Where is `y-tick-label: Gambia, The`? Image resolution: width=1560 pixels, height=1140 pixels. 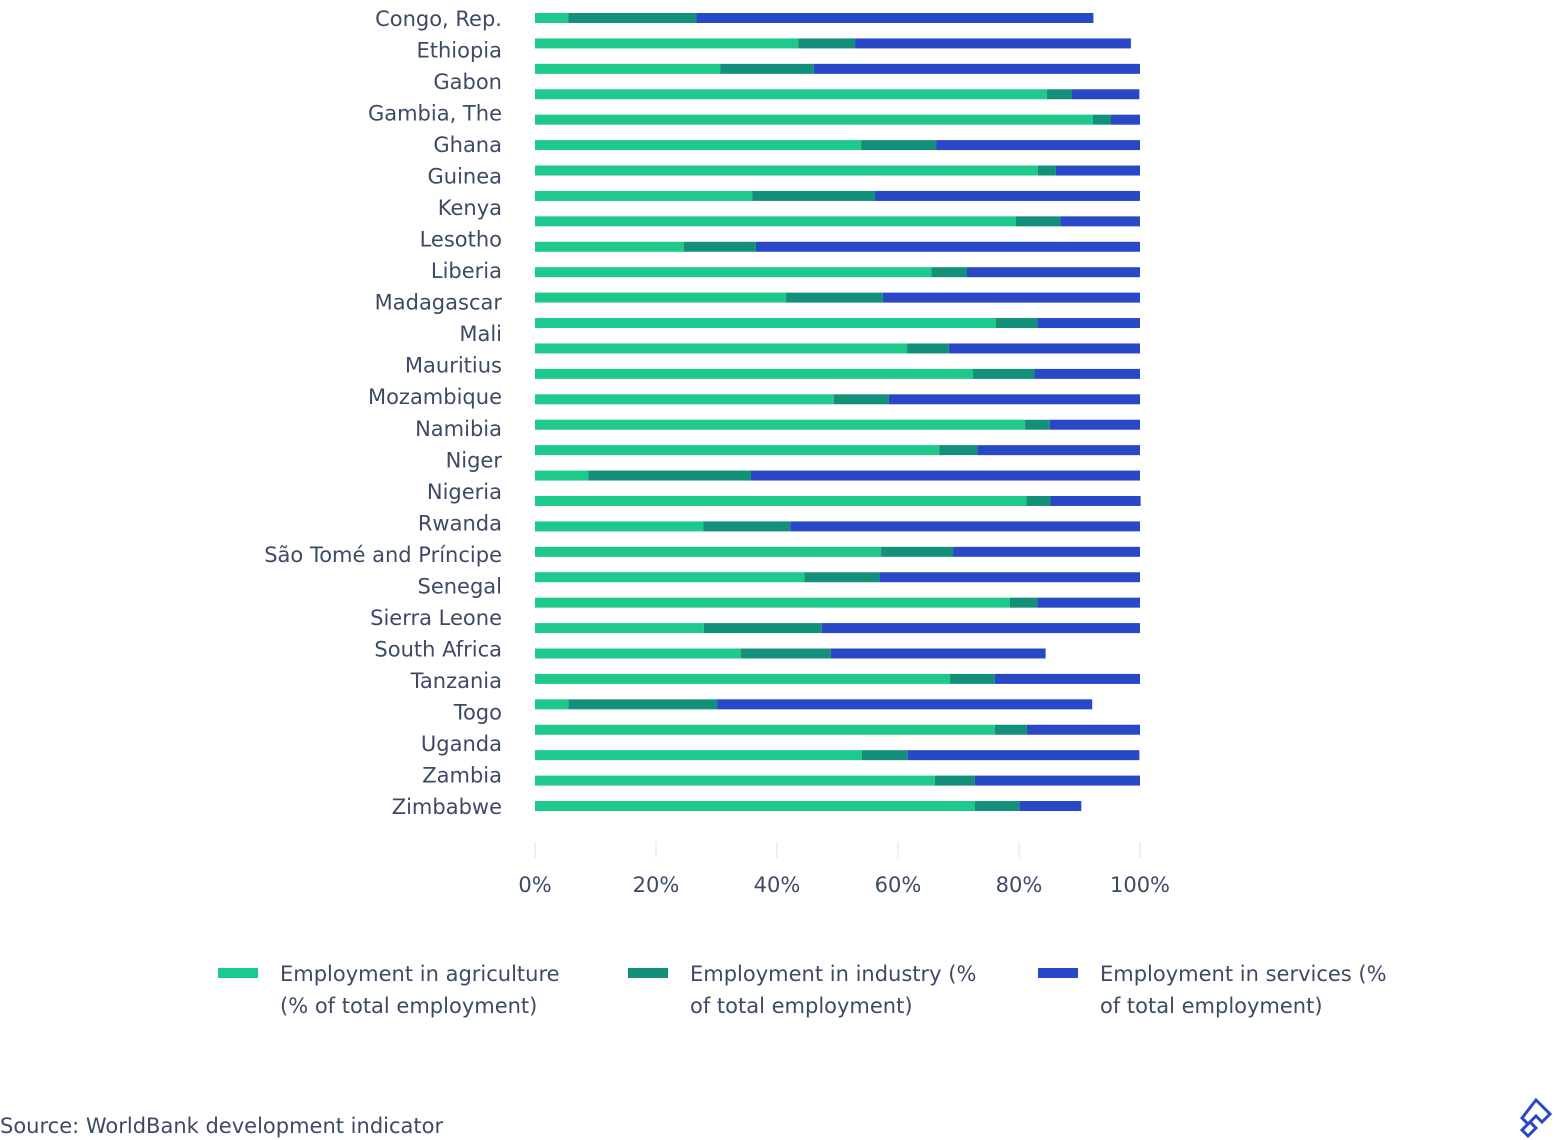 y-tick-label: Gambia, The is located at coordinates (435, 114).